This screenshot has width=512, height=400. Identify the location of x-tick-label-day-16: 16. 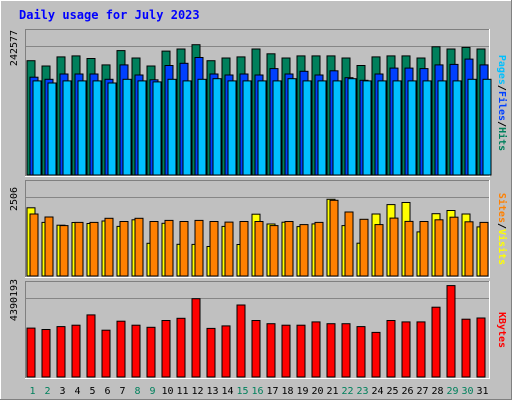
(257, 391).